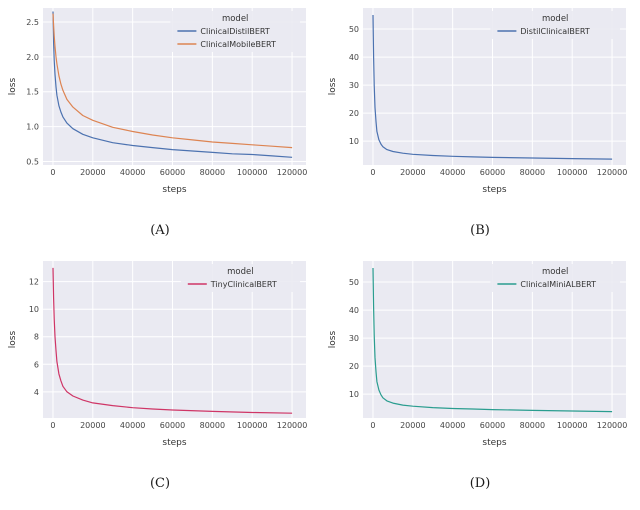 This screenshot has height=510, width=640. I want to click on y-tick-label: 2.0, so click(32, 57).